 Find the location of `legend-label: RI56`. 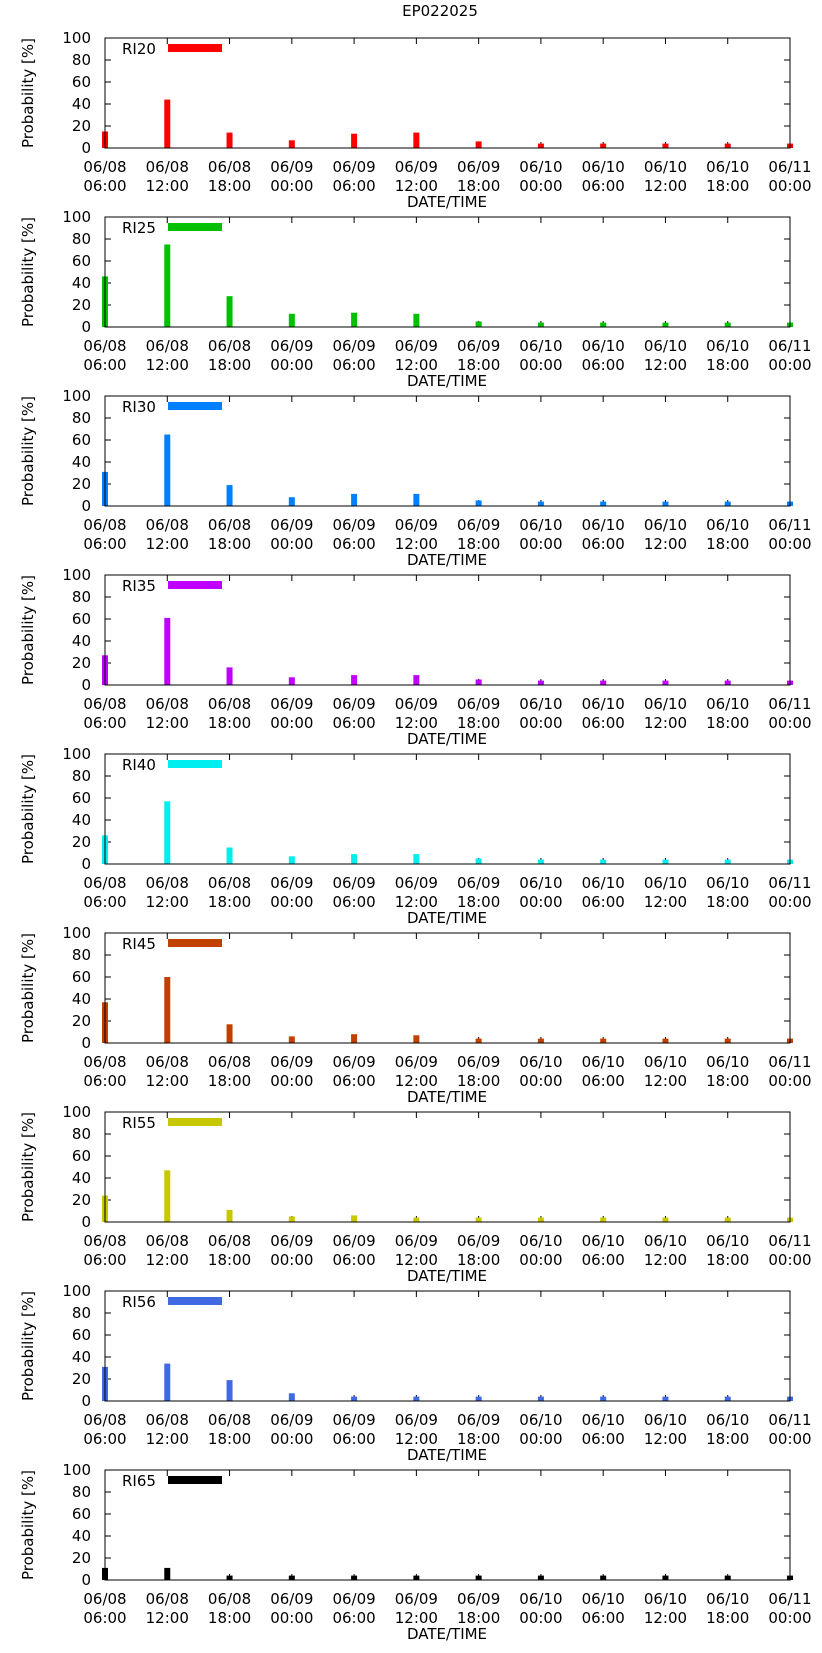

legend-label: RI56 is located at coordinates (139, 1302).